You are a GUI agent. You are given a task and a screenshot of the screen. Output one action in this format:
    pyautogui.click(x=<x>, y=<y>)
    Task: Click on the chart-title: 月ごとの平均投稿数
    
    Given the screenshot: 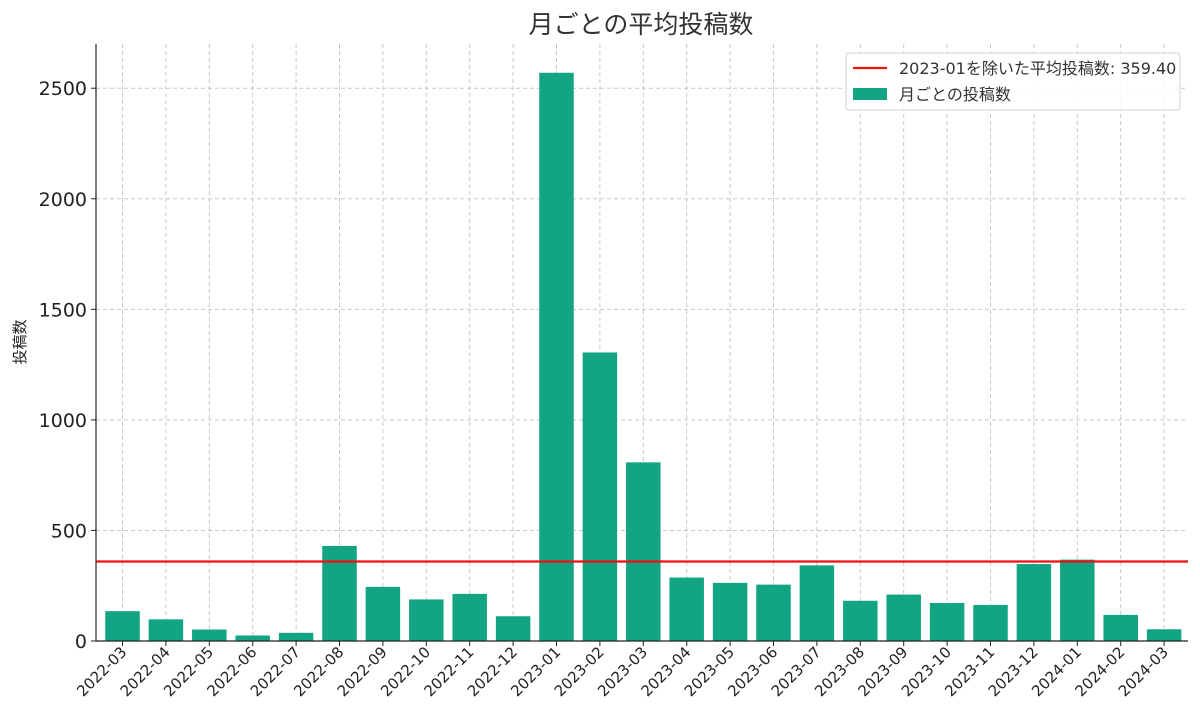 What is the action you would take?
    pyautogui.click(x=641, y=24)
    